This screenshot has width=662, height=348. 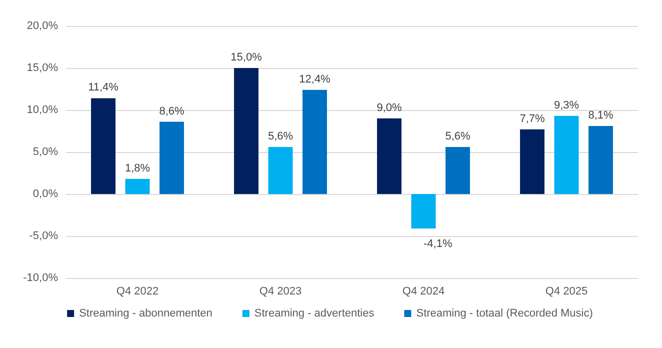 I want to click on x-tick-label: Q4 2024, so click(x=423, y=292).